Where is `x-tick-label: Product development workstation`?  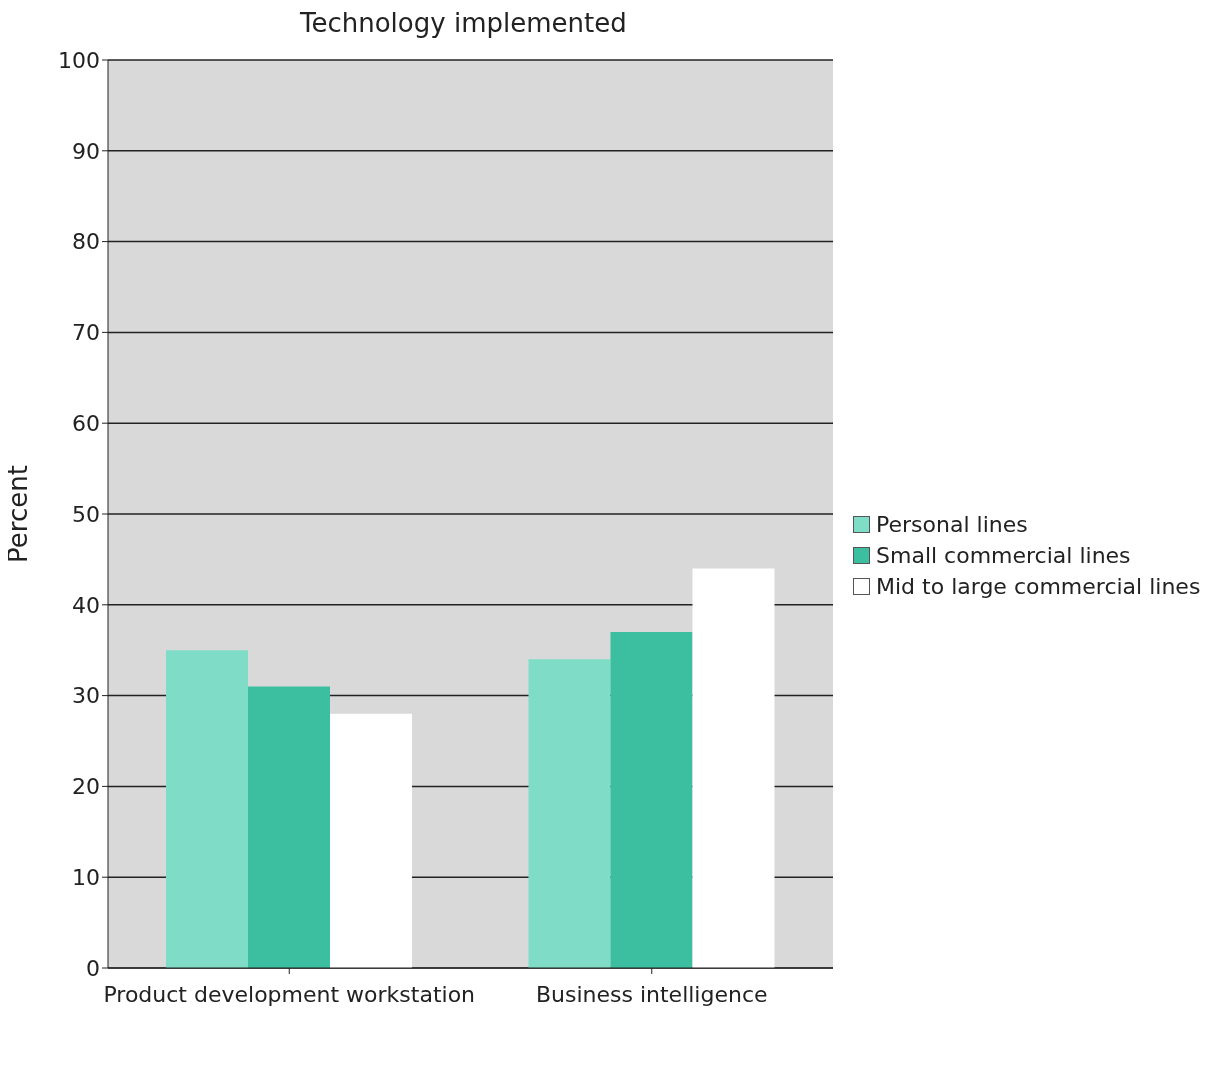 x-tick-label: Product development workstation is located at coordinates (289, 994).